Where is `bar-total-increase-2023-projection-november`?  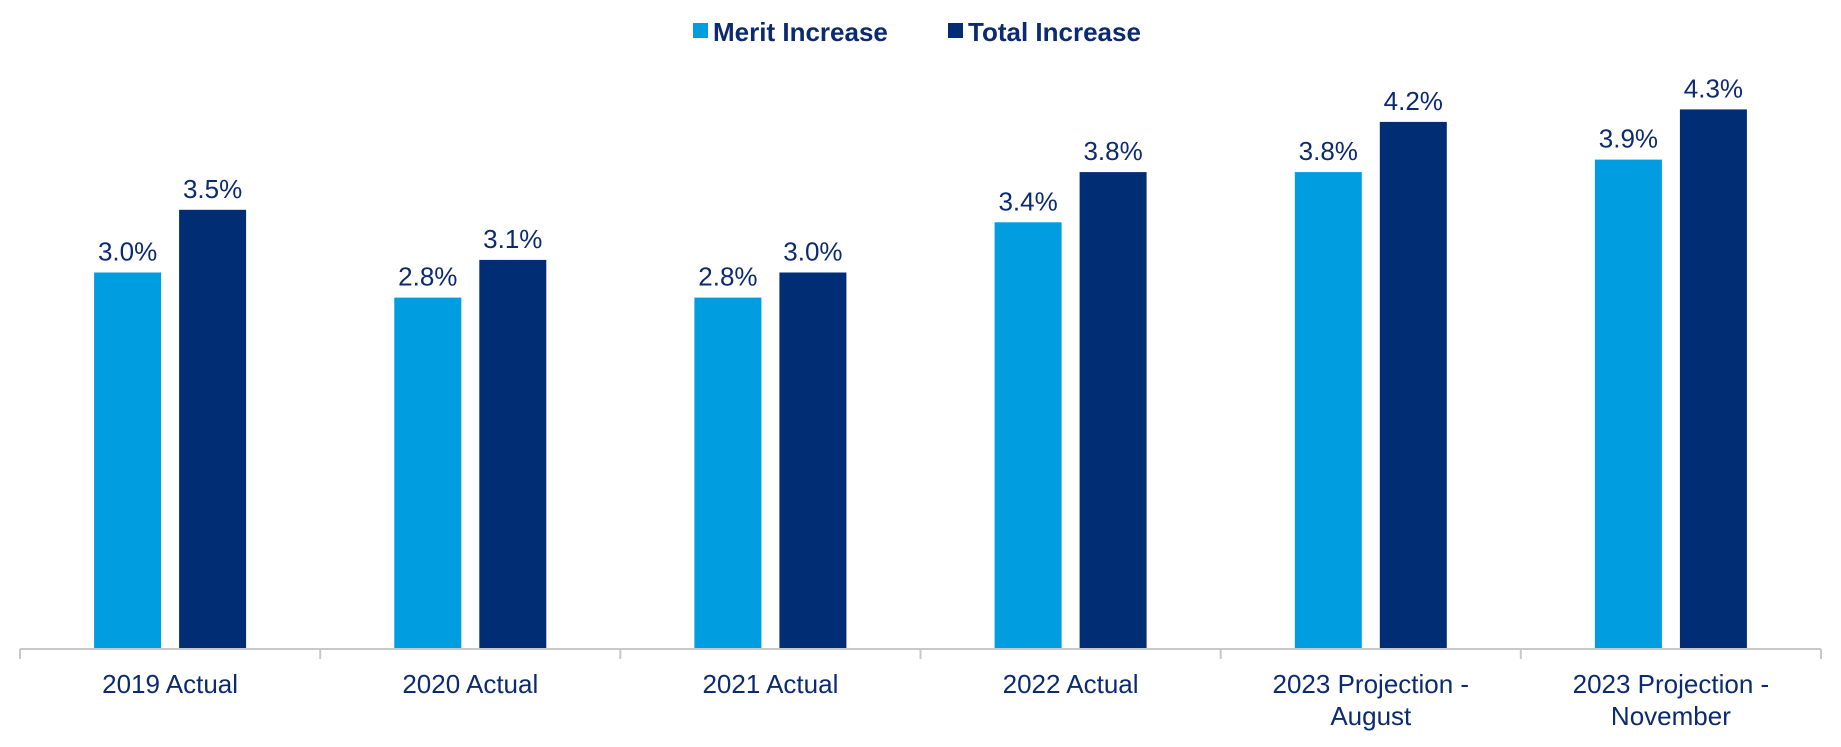 bar-total-increase-2023-projection-november is located at coordinates (1713, 379).